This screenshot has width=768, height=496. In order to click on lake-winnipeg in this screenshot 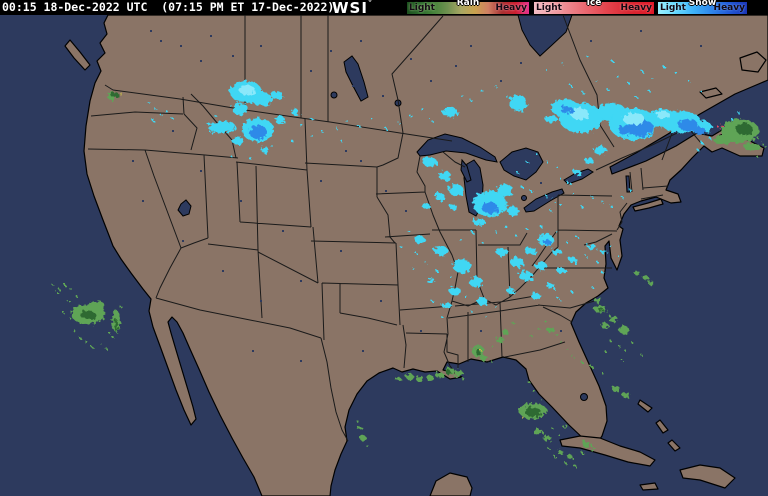, I will do `click(356, 78)`.